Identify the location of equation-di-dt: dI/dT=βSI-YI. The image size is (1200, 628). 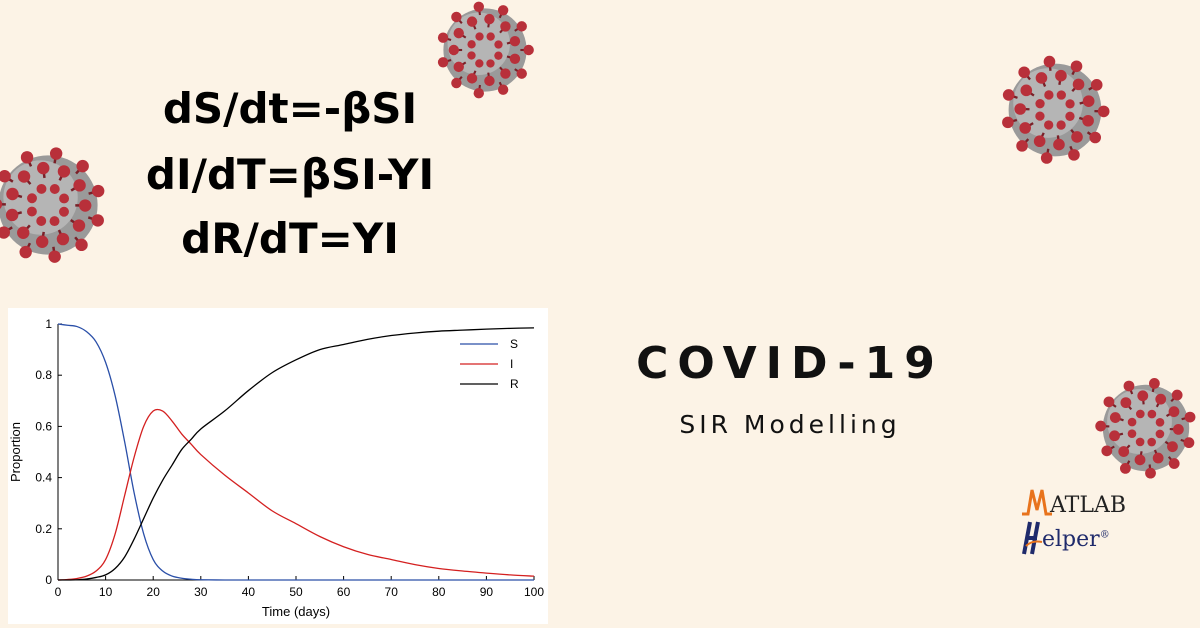
(290, 174).